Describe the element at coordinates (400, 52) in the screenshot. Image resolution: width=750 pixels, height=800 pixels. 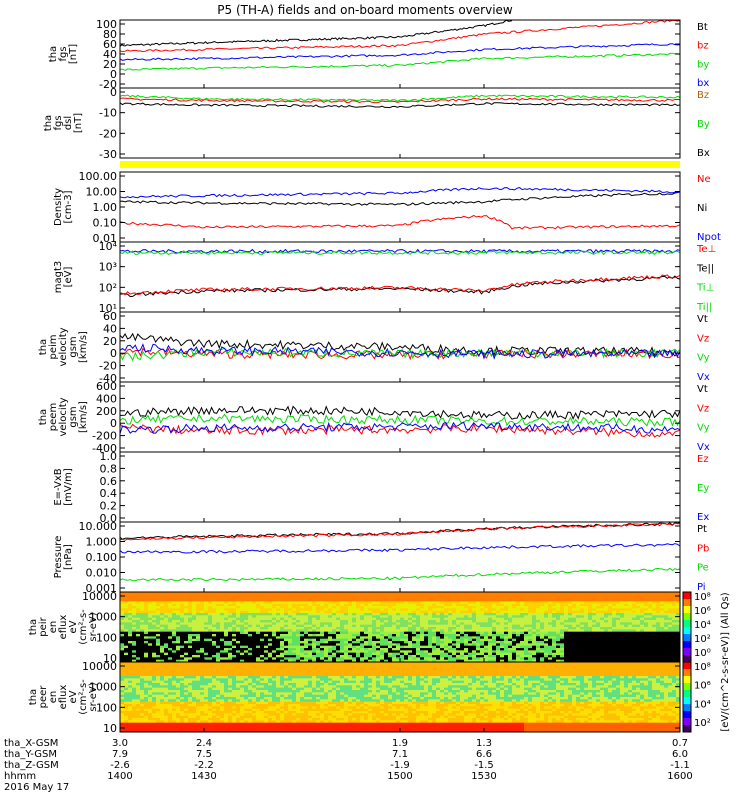
I see `series-fgs-bx` at that location.